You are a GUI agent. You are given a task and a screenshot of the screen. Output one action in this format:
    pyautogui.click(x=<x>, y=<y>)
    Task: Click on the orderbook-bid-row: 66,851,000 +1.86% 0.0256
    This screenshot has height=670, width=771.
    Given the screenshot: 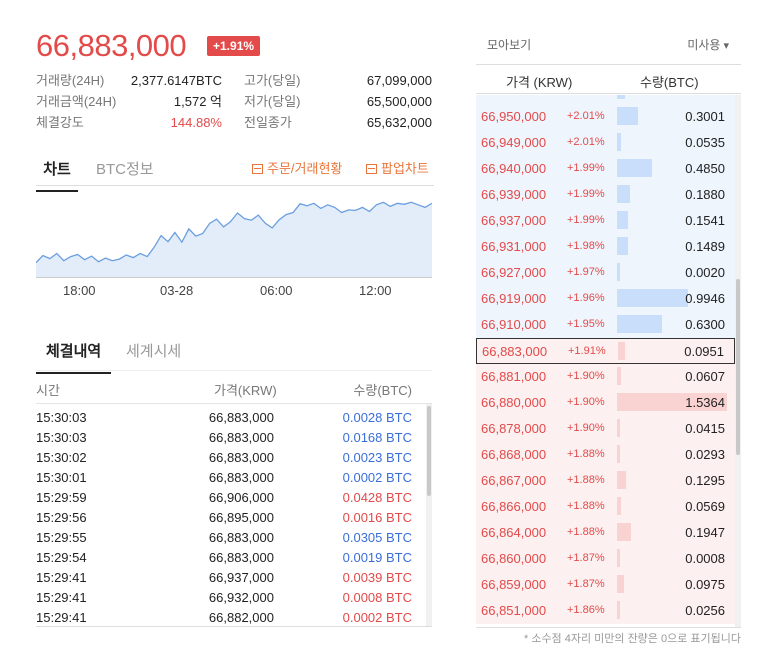 What is the action you would take?
    pyautogui.click(x=605, y=611)
    